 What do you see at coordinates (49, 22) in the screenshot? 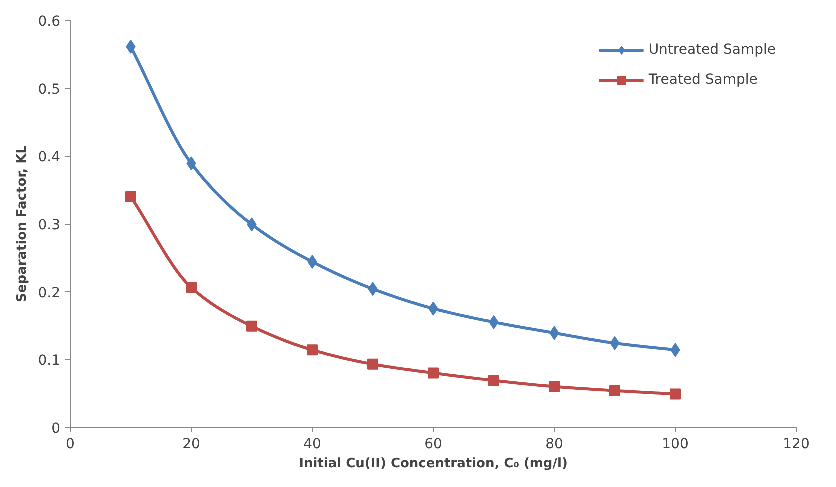
I see `y-tick-label: 0.6` at bounding box center [49, 22].